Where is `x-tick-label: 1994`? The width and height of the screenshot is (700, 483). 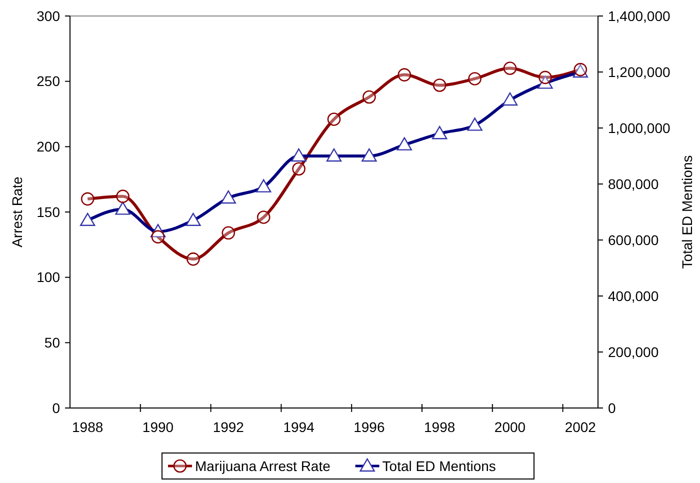 x-tick-label: 1994 is located at coordinates (299, 427).